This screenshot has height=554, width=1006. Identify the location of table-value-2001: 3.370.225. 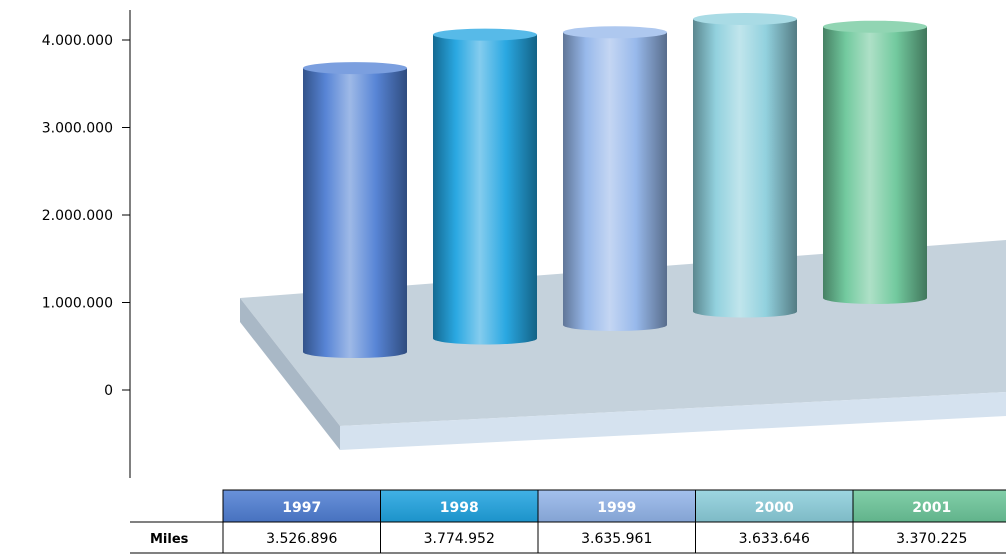
(931, 539).